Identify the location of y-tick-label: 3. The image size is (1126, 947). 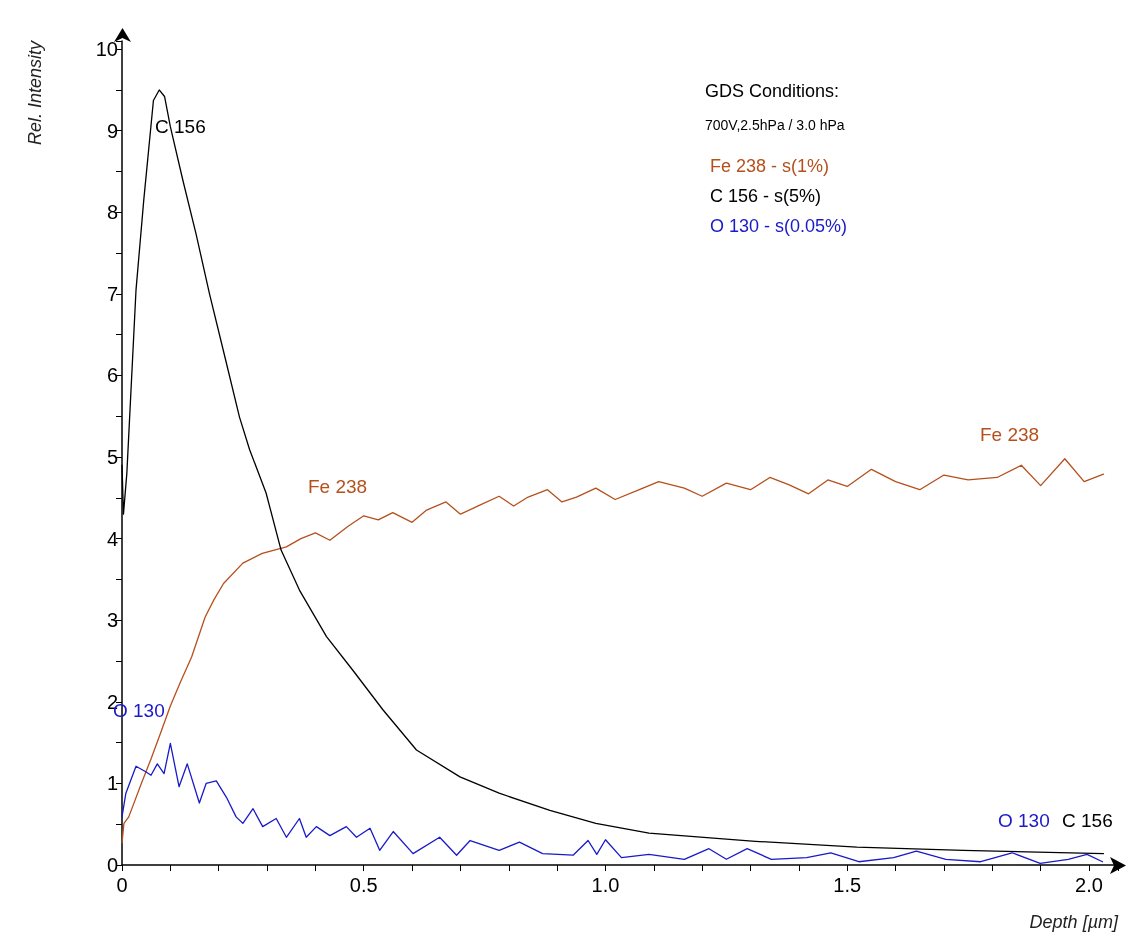
(112, 620).